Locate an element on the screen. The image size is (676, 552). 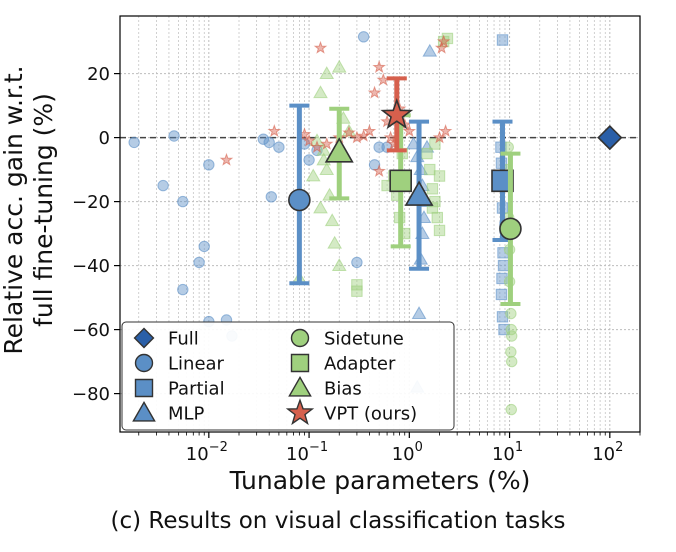
x-tick-label: 10⁻¹ is located at coordinates (307, 452).